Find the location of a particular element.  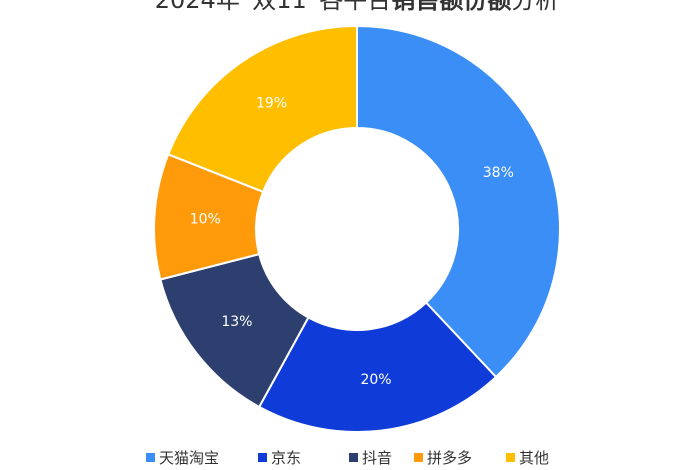

legend: 天猫淘宝 京东 抖音 拼多多 其他 is located at coordinates (347, 458).